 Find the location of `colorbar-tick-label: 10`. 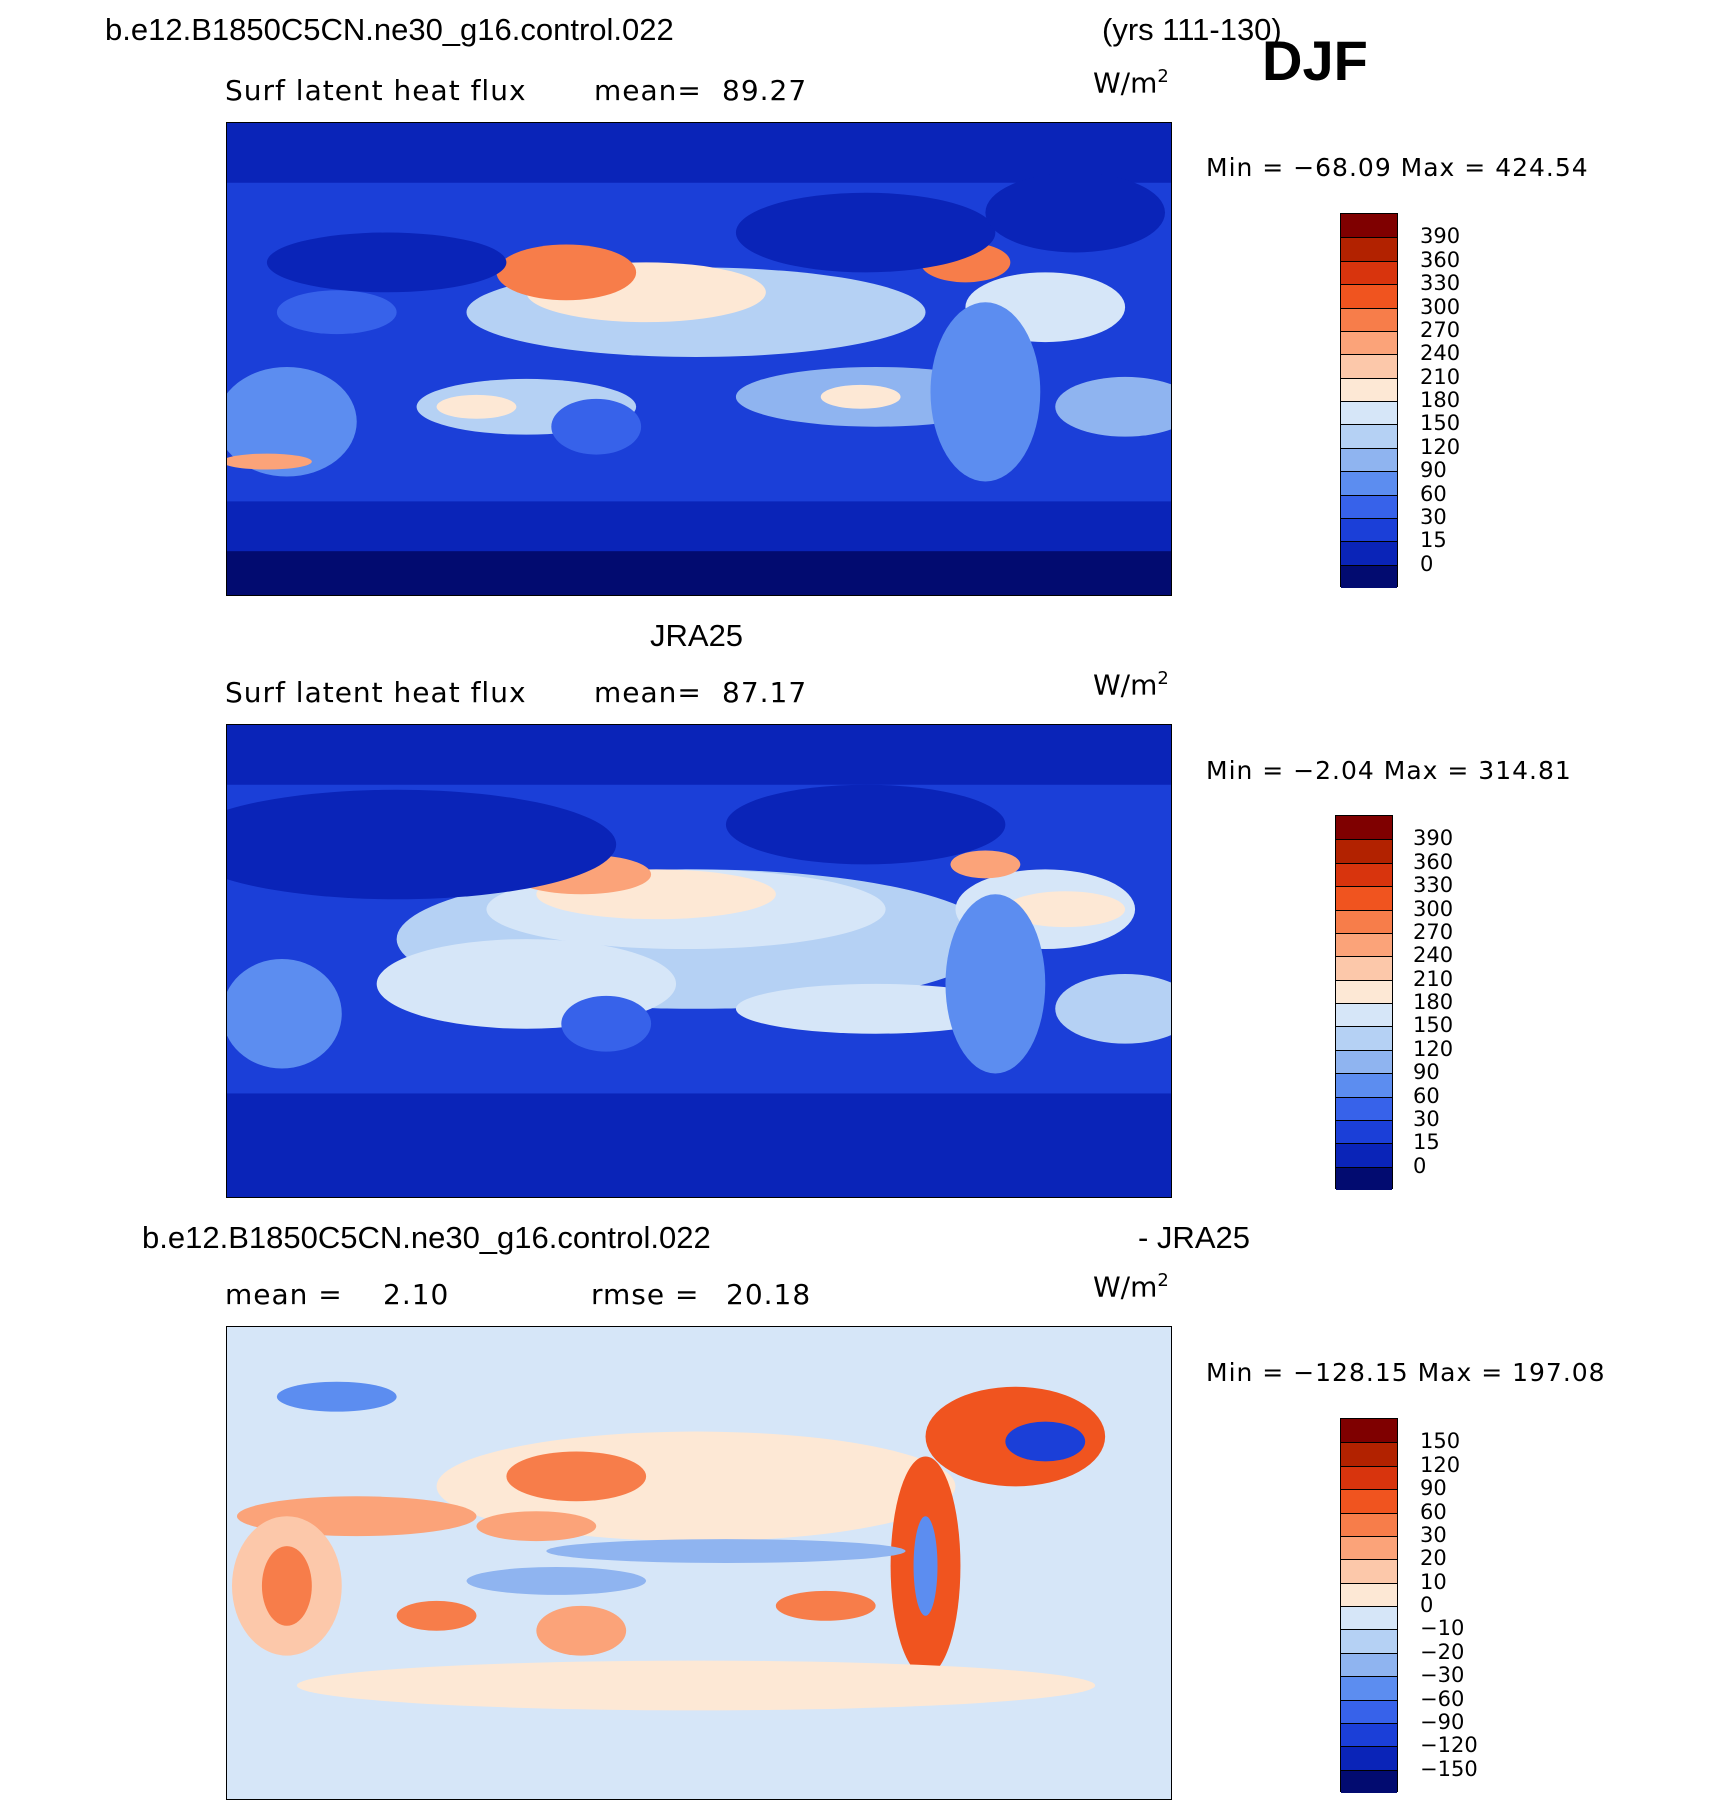

colorbar-tick-label: 10 is located at coordinates (1433, 1581).